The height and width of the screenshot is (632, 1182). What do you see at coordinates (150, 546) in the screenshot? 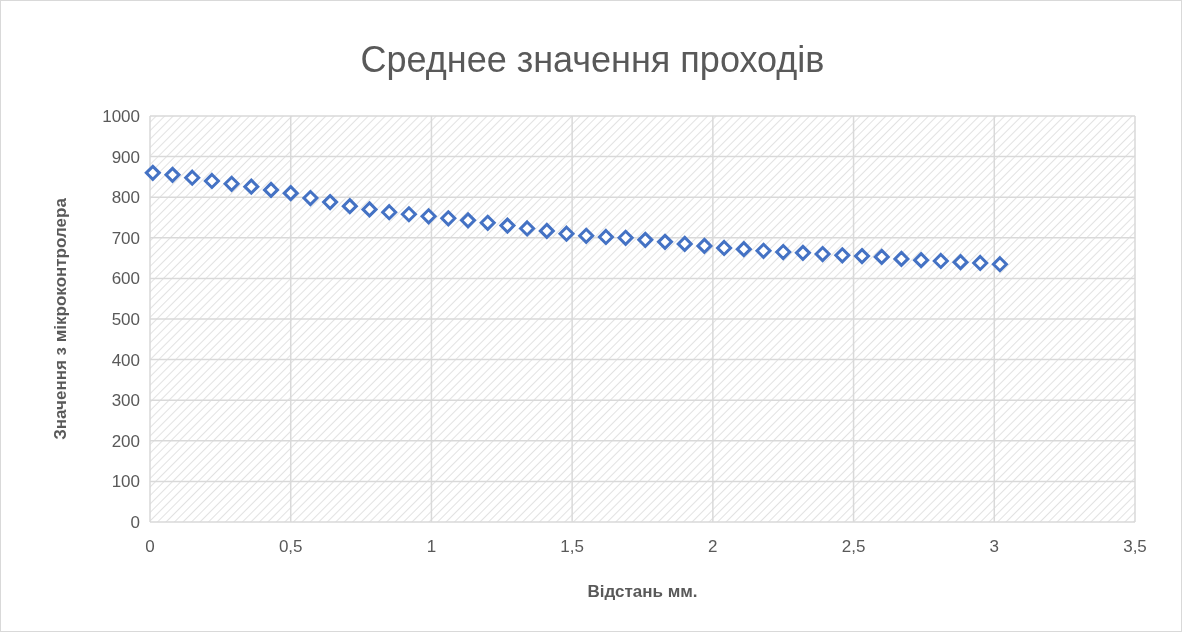
I see `x-tick-label: 0` at bounding box center [150, 546].